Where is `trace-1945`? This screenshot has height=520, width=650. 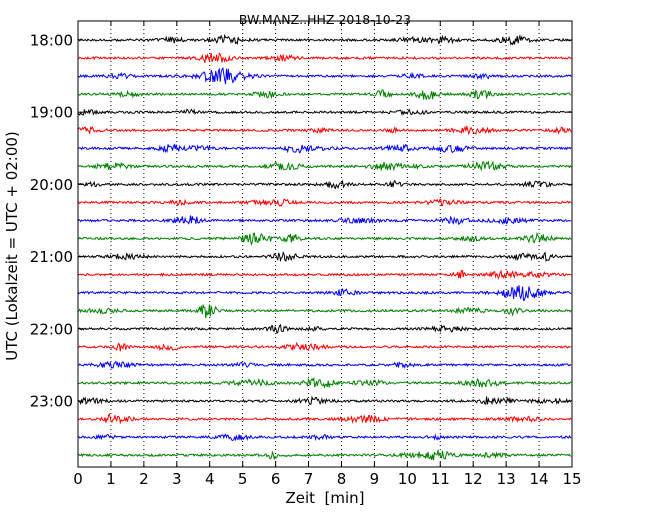 trace-1945 is located at coordinates (324, 166).